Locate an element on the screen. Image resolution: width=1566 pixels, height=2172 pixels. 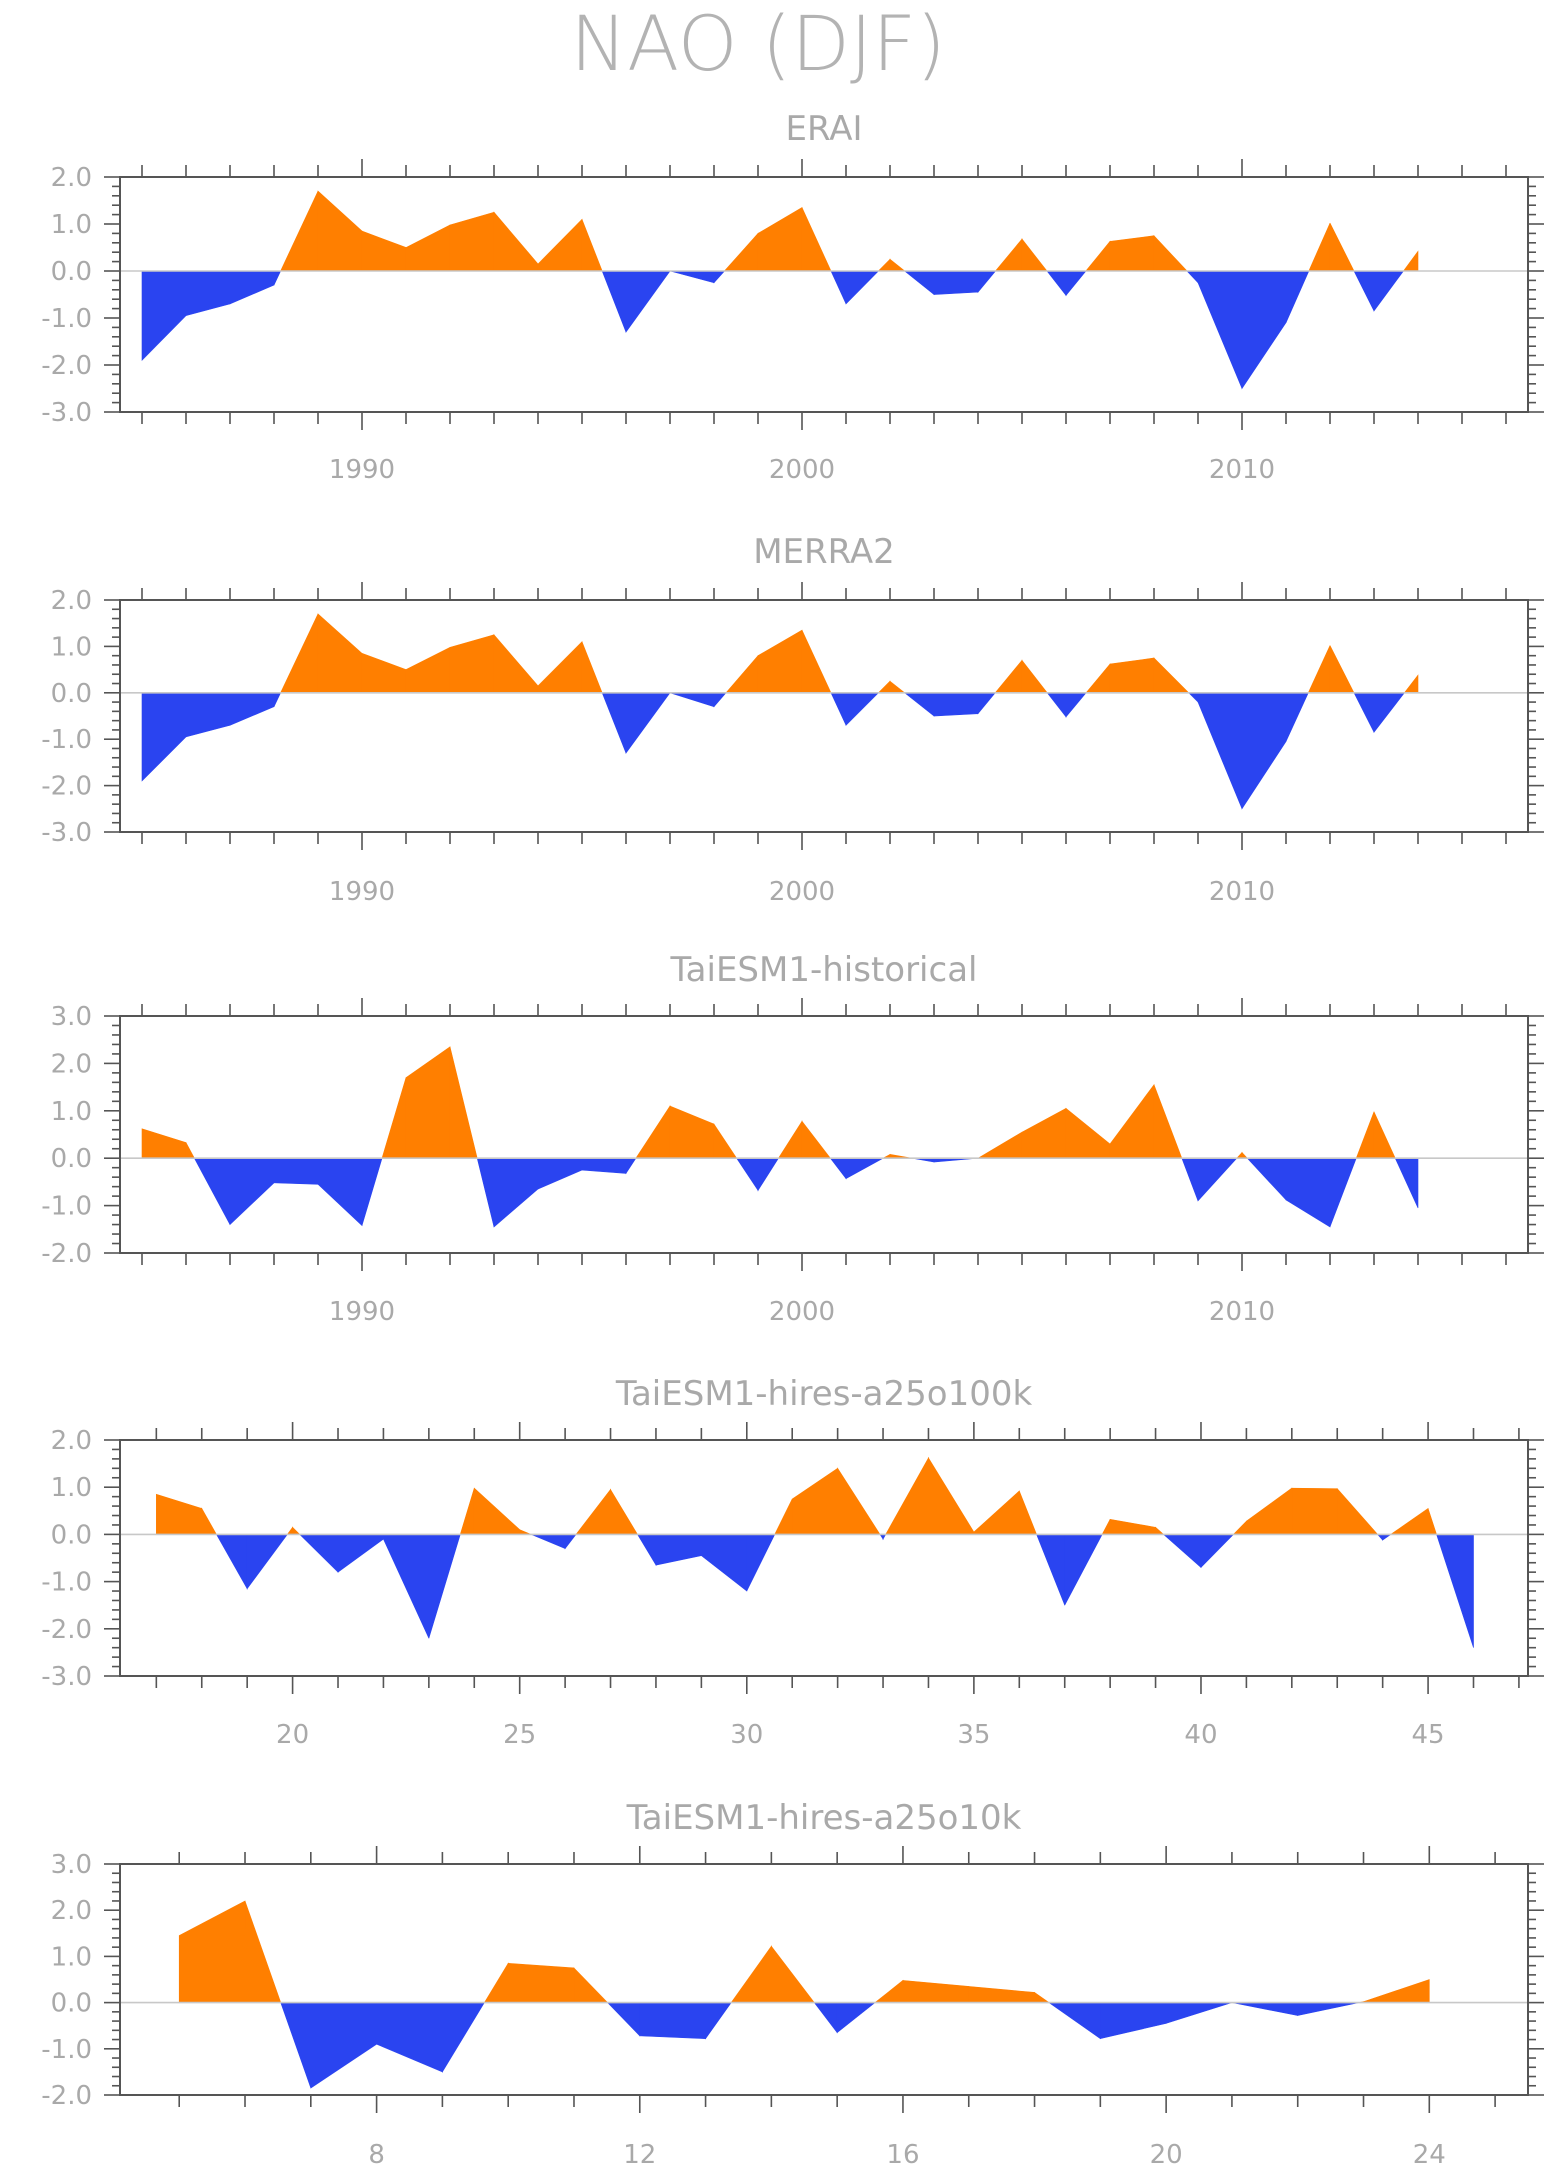
y-tick-label: 0.0 is located at coordinates (71, 2004).